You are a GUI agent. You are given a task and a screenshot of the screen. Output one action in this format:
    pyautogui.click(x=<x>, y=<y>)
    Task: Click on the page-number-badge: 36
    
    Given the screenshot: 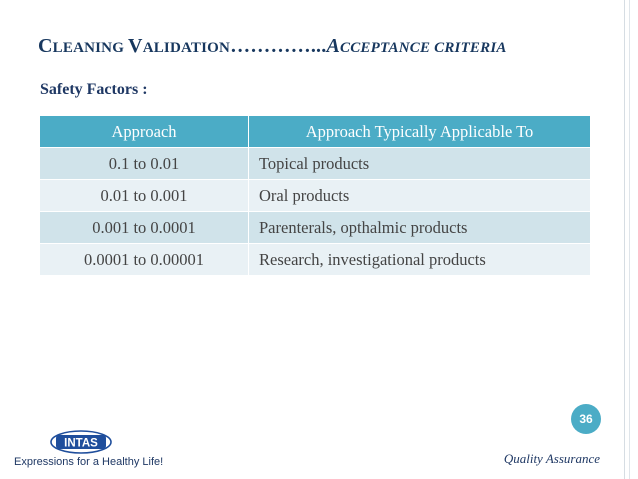 What is the action you would take?
    pyautogui.click(x=586, y=419)
    